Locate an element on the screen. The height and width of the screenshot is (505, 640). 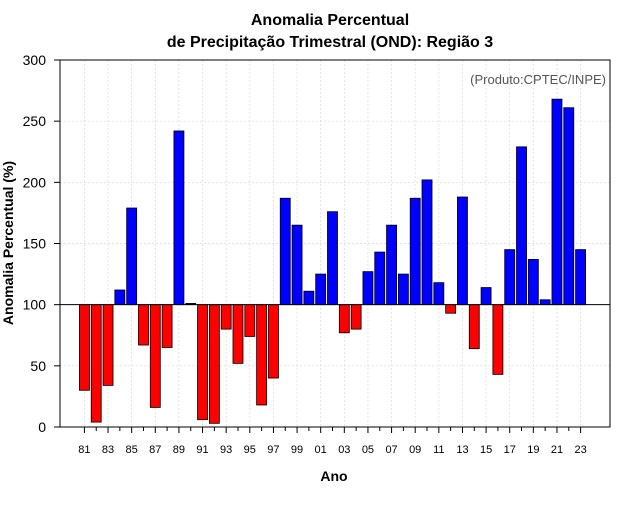
y-tick-label-300: 300 is located at coordinates (35, 60).